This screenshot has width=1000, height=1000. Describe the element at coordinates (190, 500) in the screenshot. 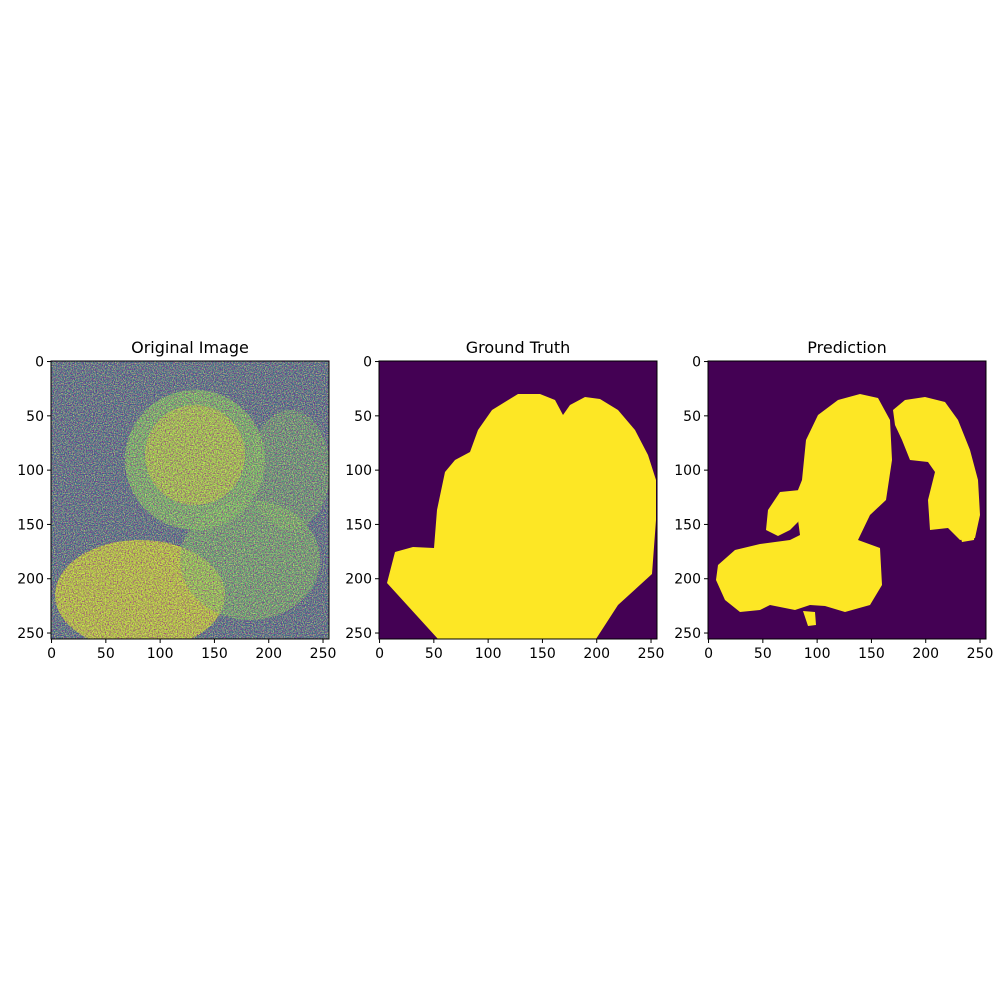

I see `original-image` at that location.